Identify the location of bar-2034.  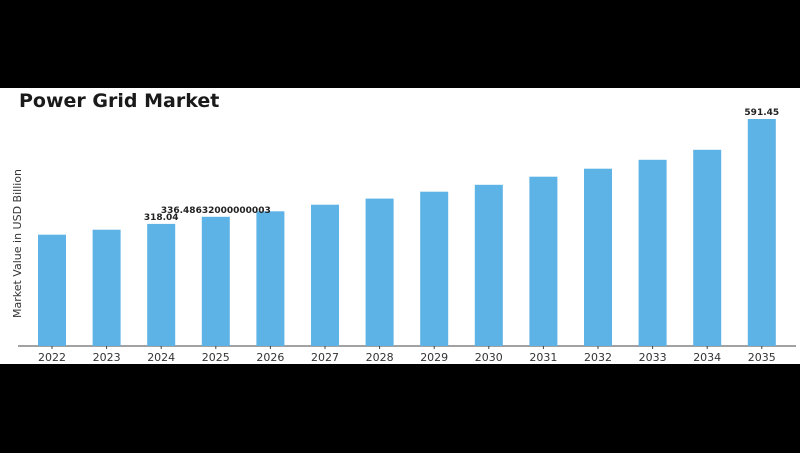
(707, 247).